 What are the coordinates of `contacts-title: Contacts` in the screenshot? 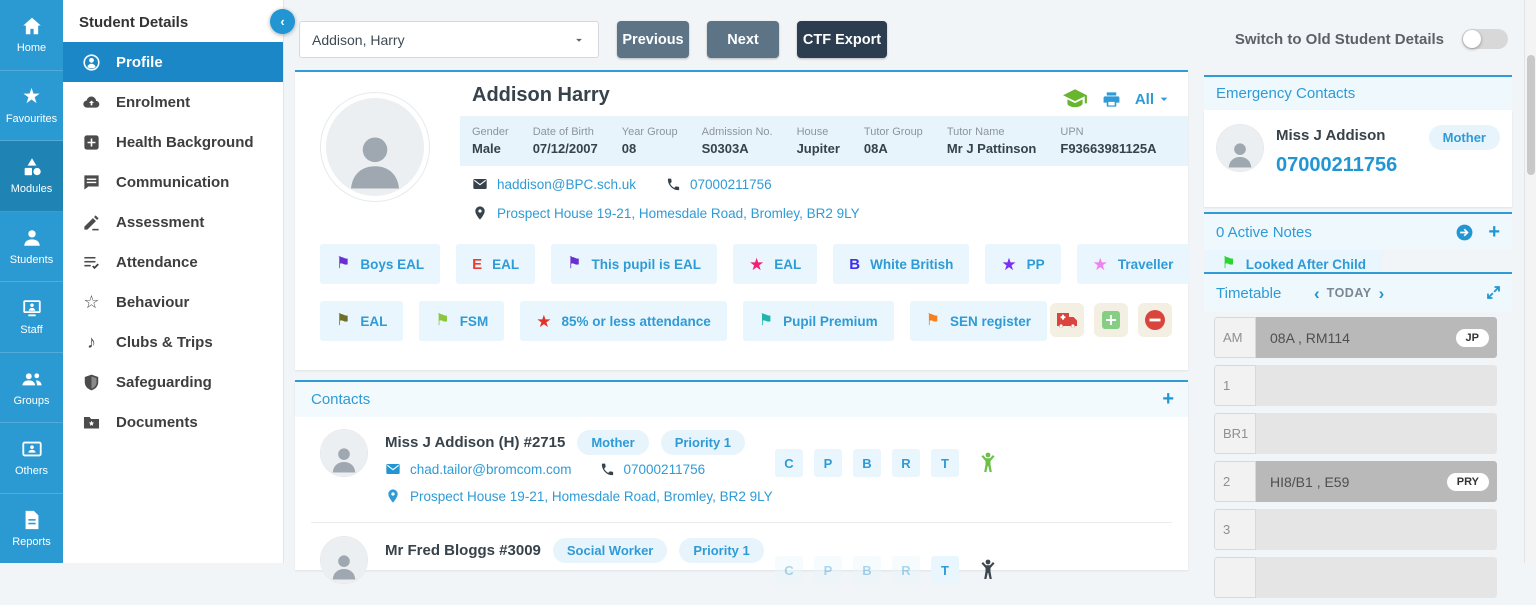 It's located at (341, 399).